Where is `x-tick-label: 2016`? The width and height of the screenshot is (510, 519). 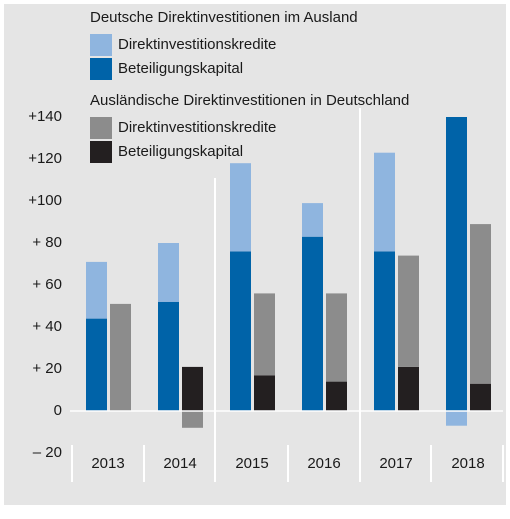
x-tick-label: 2016 is located at coordinates (323, 463).